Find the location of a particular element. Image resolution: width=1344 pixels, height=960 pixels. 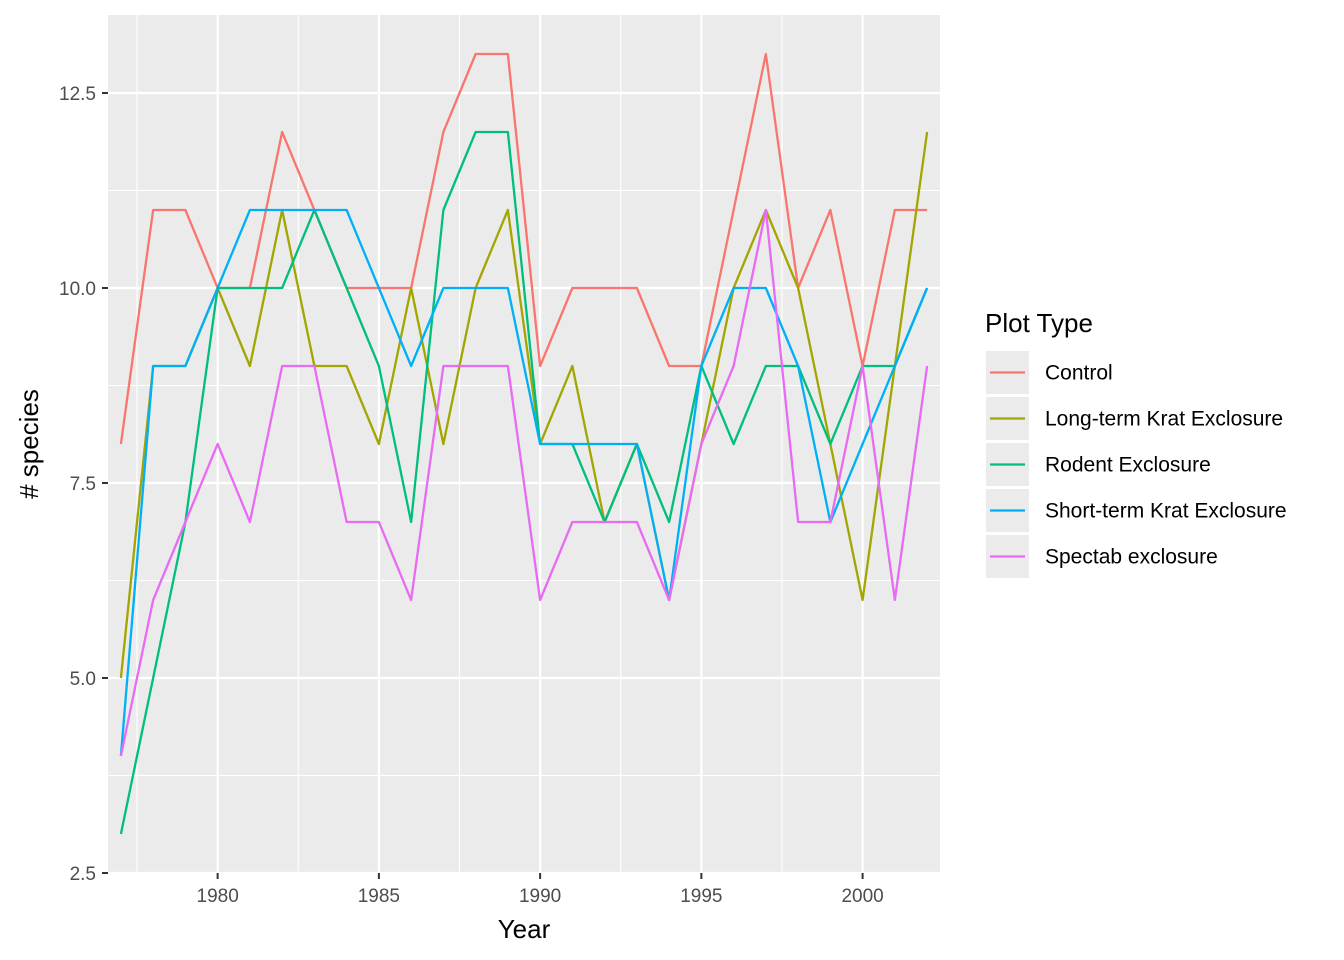

legend-item: Control is located at coordinates (1049, 372).